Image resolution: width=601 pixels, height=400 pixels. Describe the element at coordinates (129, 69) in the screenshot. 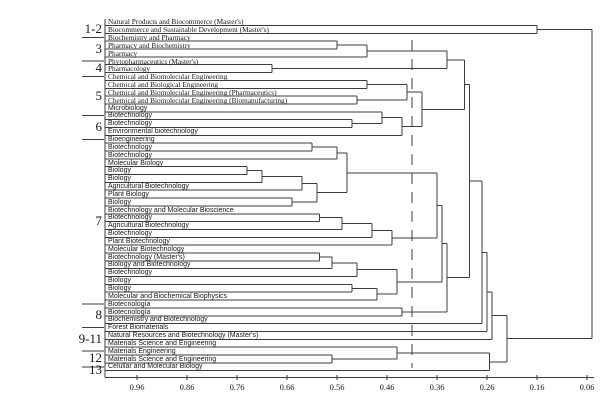

I see `leaf-label: Pharmacology` at that location.